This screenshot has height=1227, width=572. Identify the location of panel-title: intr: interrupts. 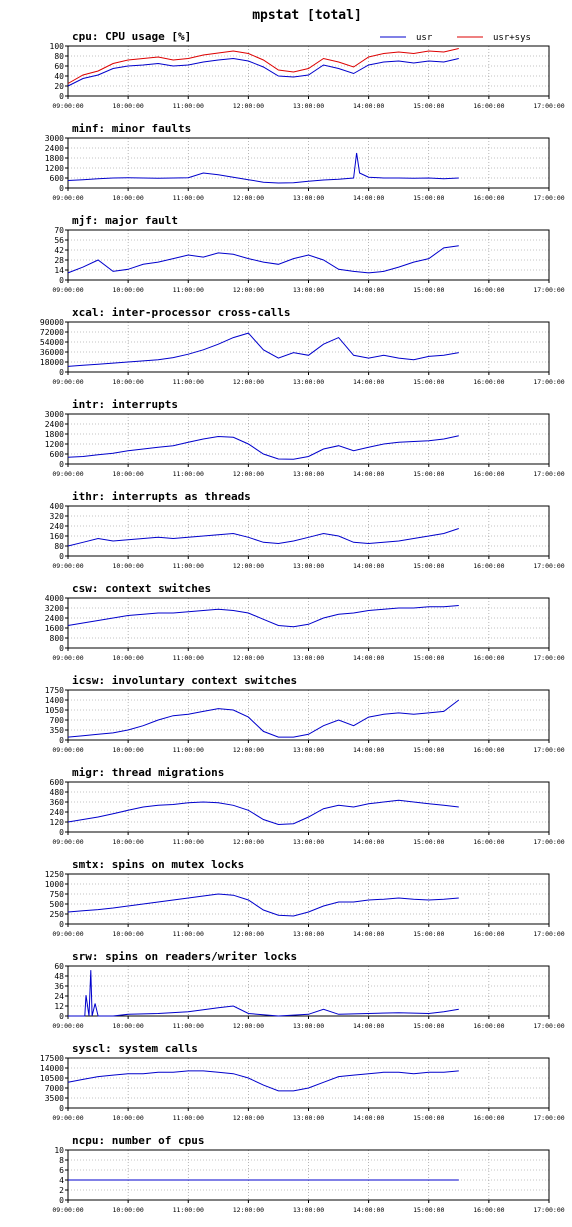
(125, 404).